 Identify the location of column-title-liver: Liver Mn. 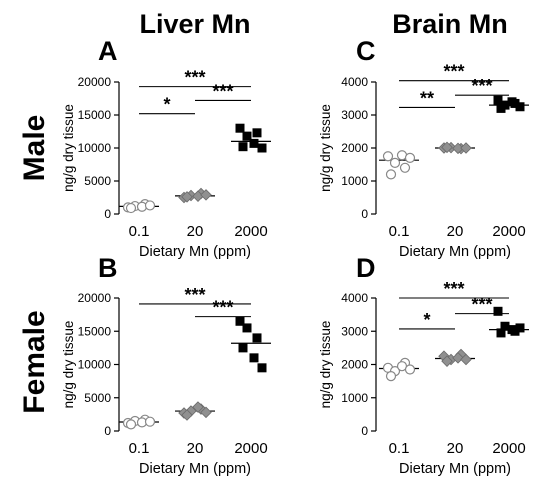
(194, 24).